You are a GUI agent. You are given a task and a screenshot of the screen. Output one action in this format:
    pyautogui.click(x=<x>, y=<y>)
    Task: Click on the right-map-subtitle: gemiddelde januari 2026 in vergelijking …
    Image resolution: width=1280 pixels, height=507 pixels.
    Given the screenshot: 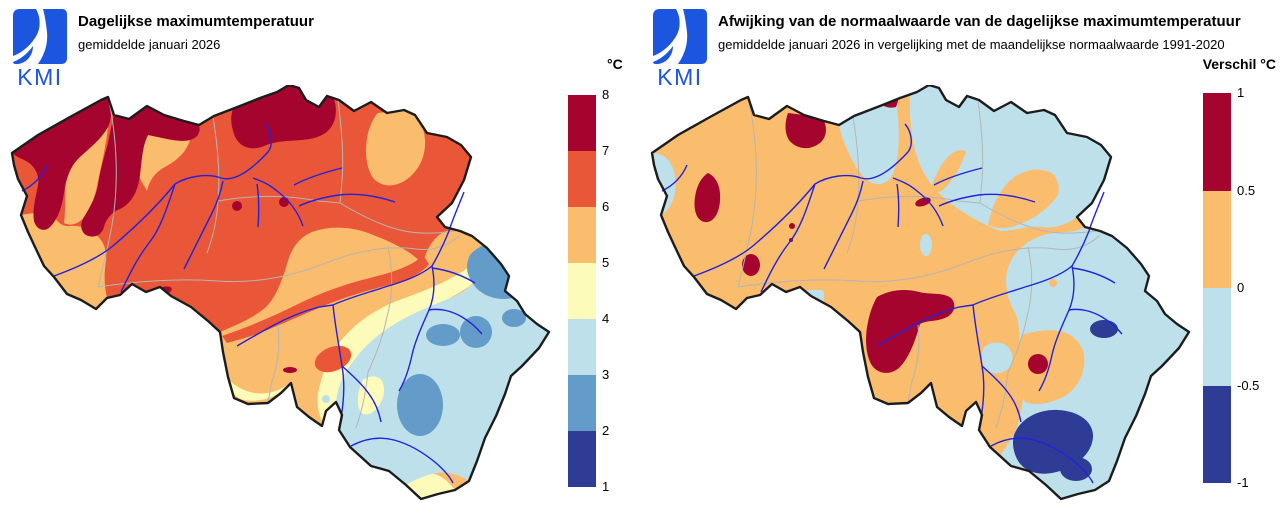 What is the action you would take?
    pyautogui.click(x=971, y=44)
    